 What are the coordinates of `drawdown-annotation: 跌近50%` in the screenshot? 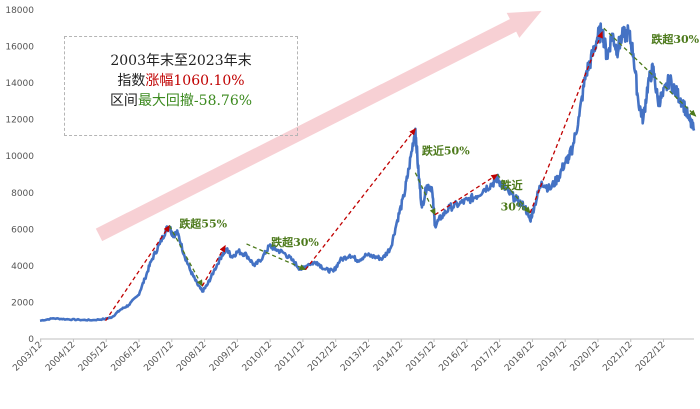 It's located at (446, 150).